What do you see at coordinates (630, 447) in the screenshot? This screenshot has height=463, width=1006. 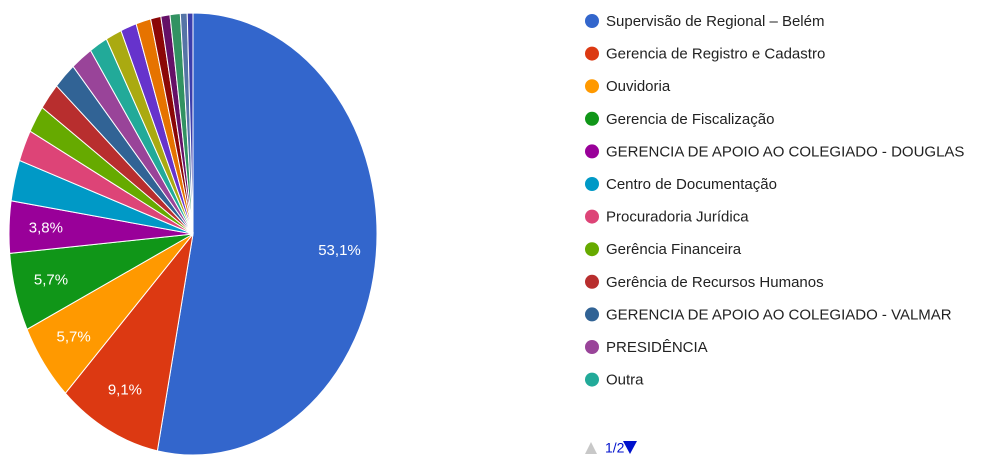 I see `page-next` at bounding box center [630, 447].